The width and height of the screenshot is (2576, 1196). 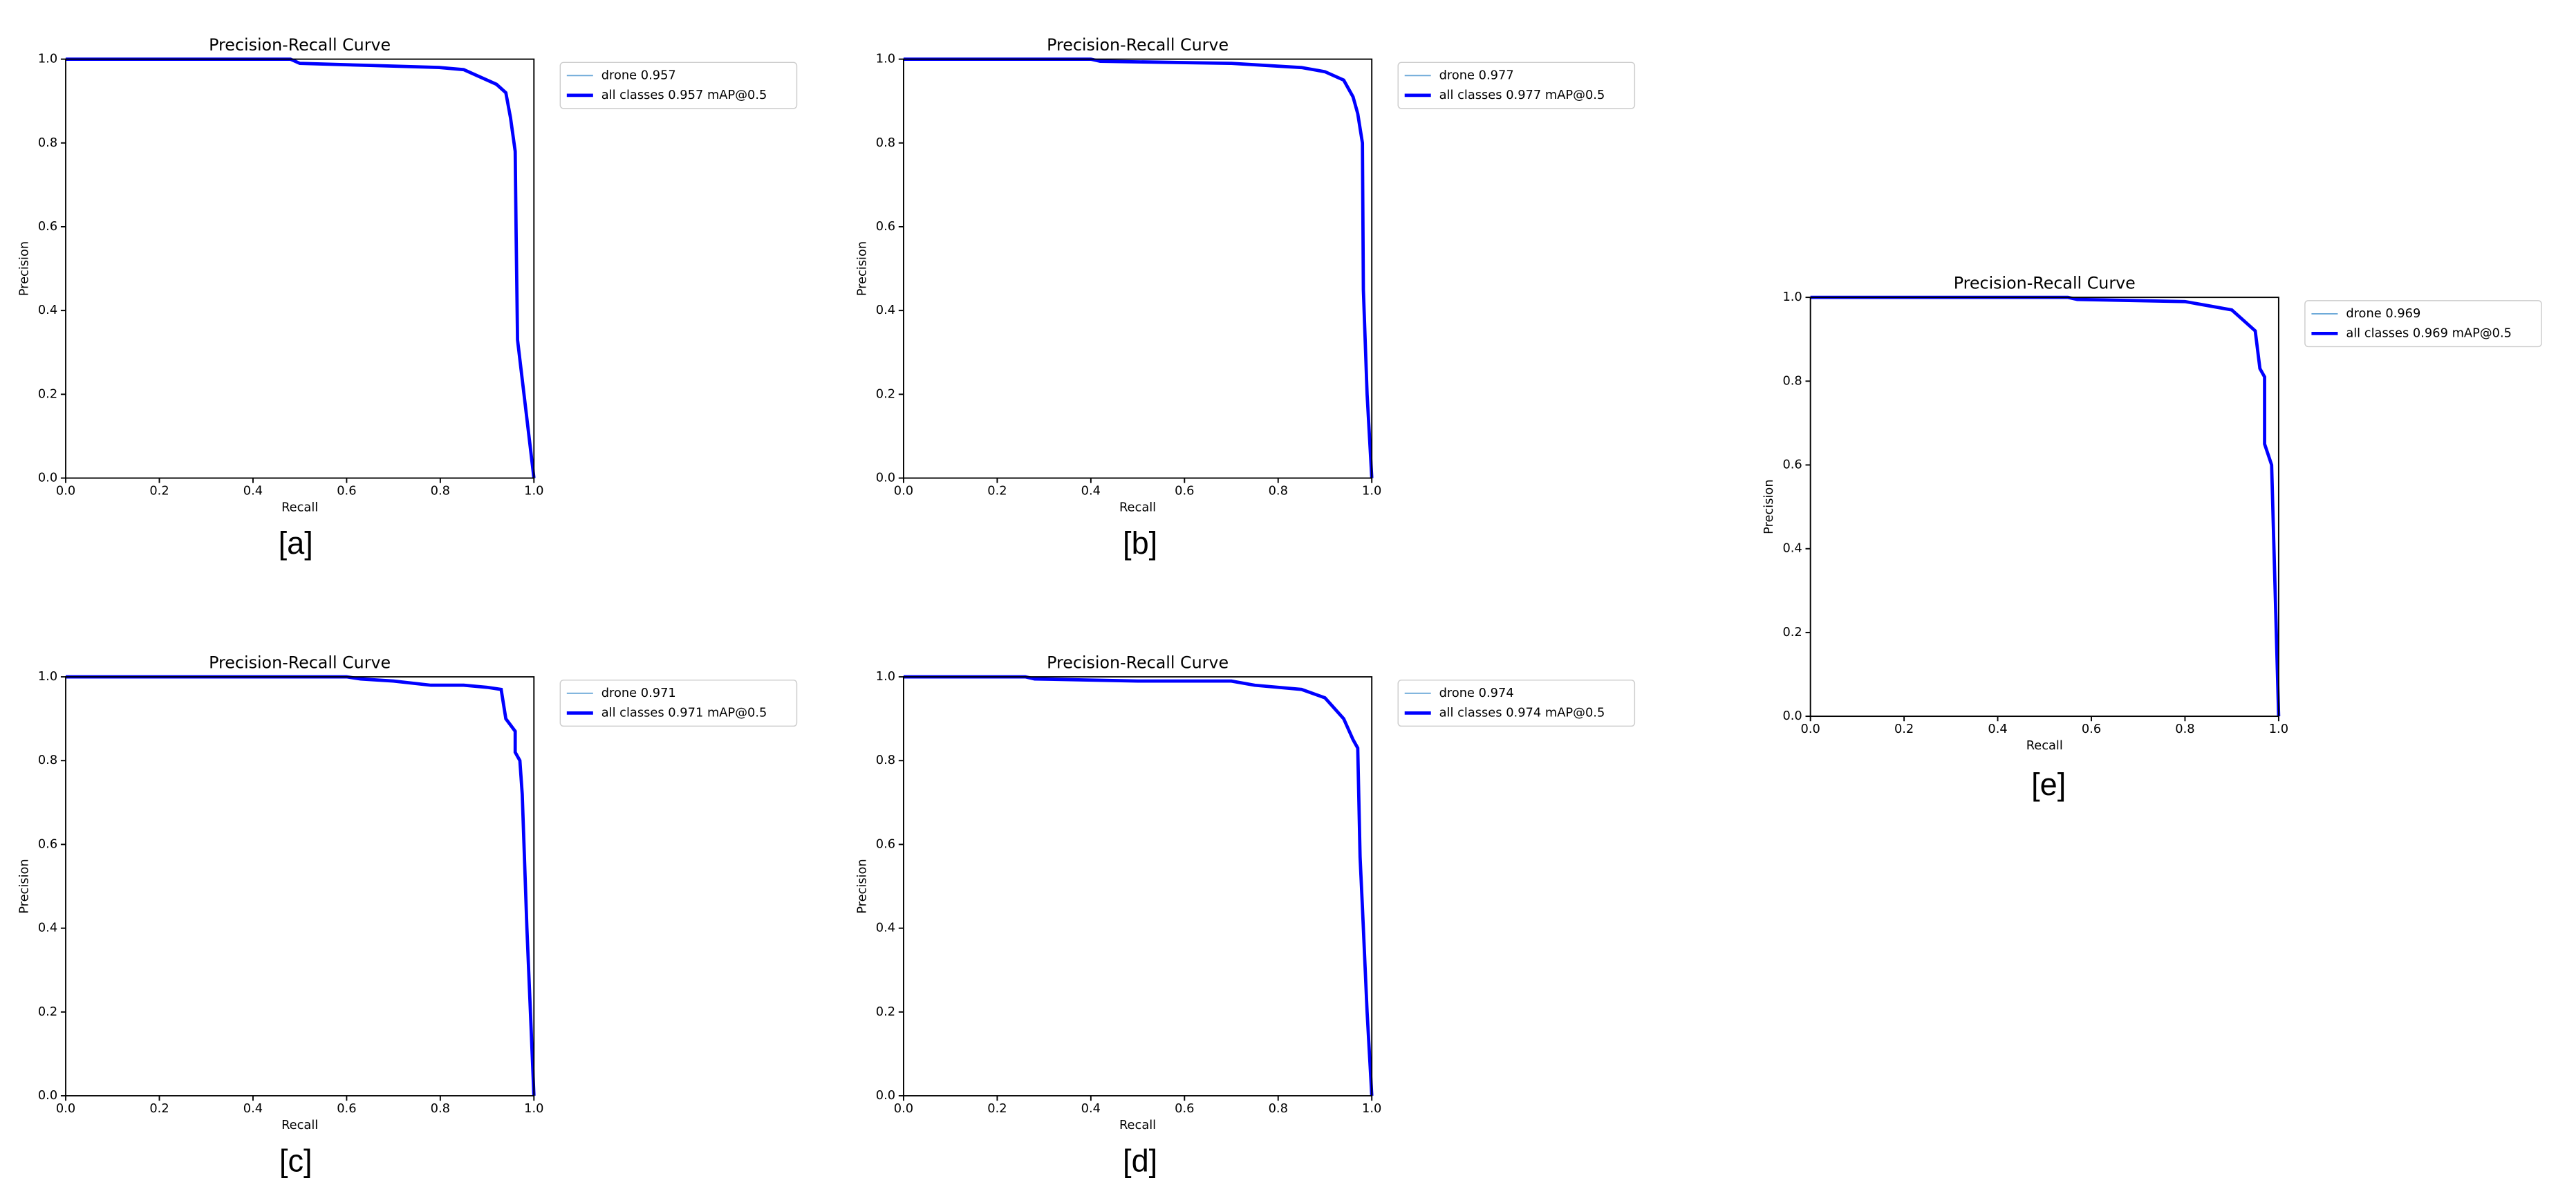 I want to click on legend-label: drone 0.971, so click(x=638, y=693).